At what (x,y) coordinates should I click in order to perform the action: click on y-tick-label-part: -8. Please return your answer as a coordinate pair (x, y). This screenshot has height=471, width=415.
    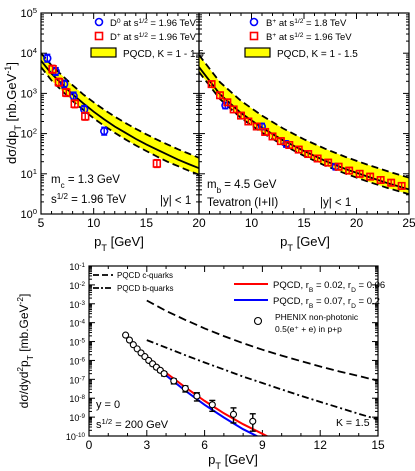
    Looking at the image, I should click on (82, 397).